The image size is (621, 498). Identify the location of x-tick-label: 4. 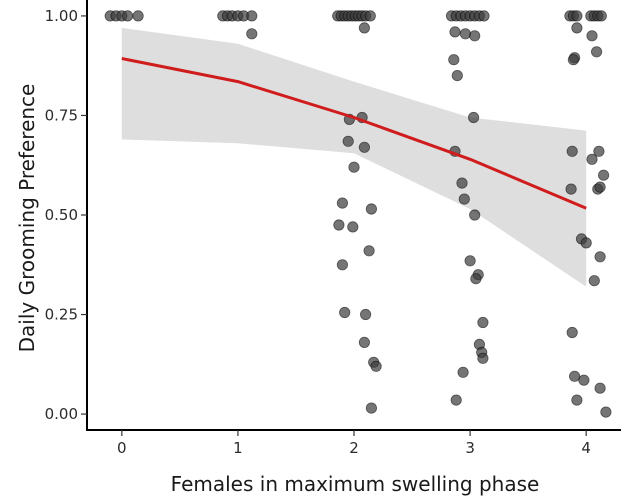
(586, 448).